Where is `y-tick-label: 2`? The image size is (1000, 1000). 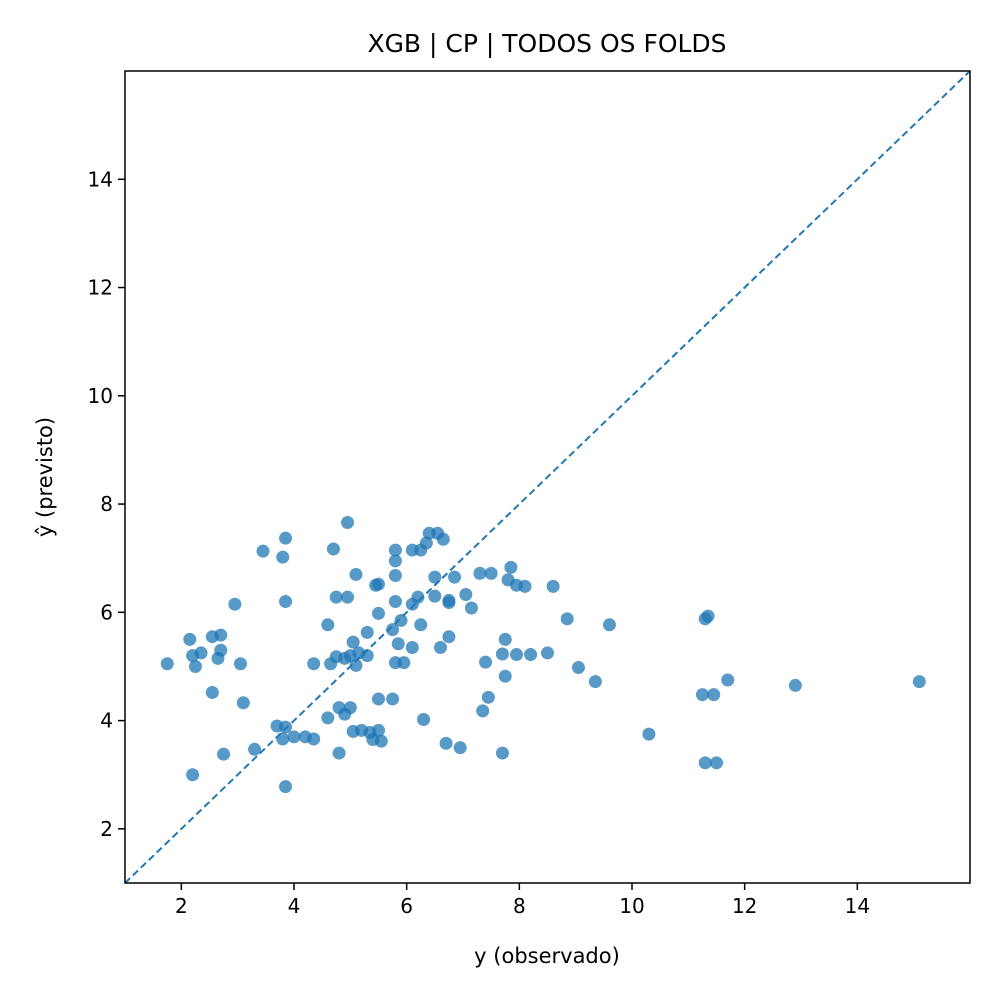
y-tick-label: 2 is located at coordinates (106, 829).